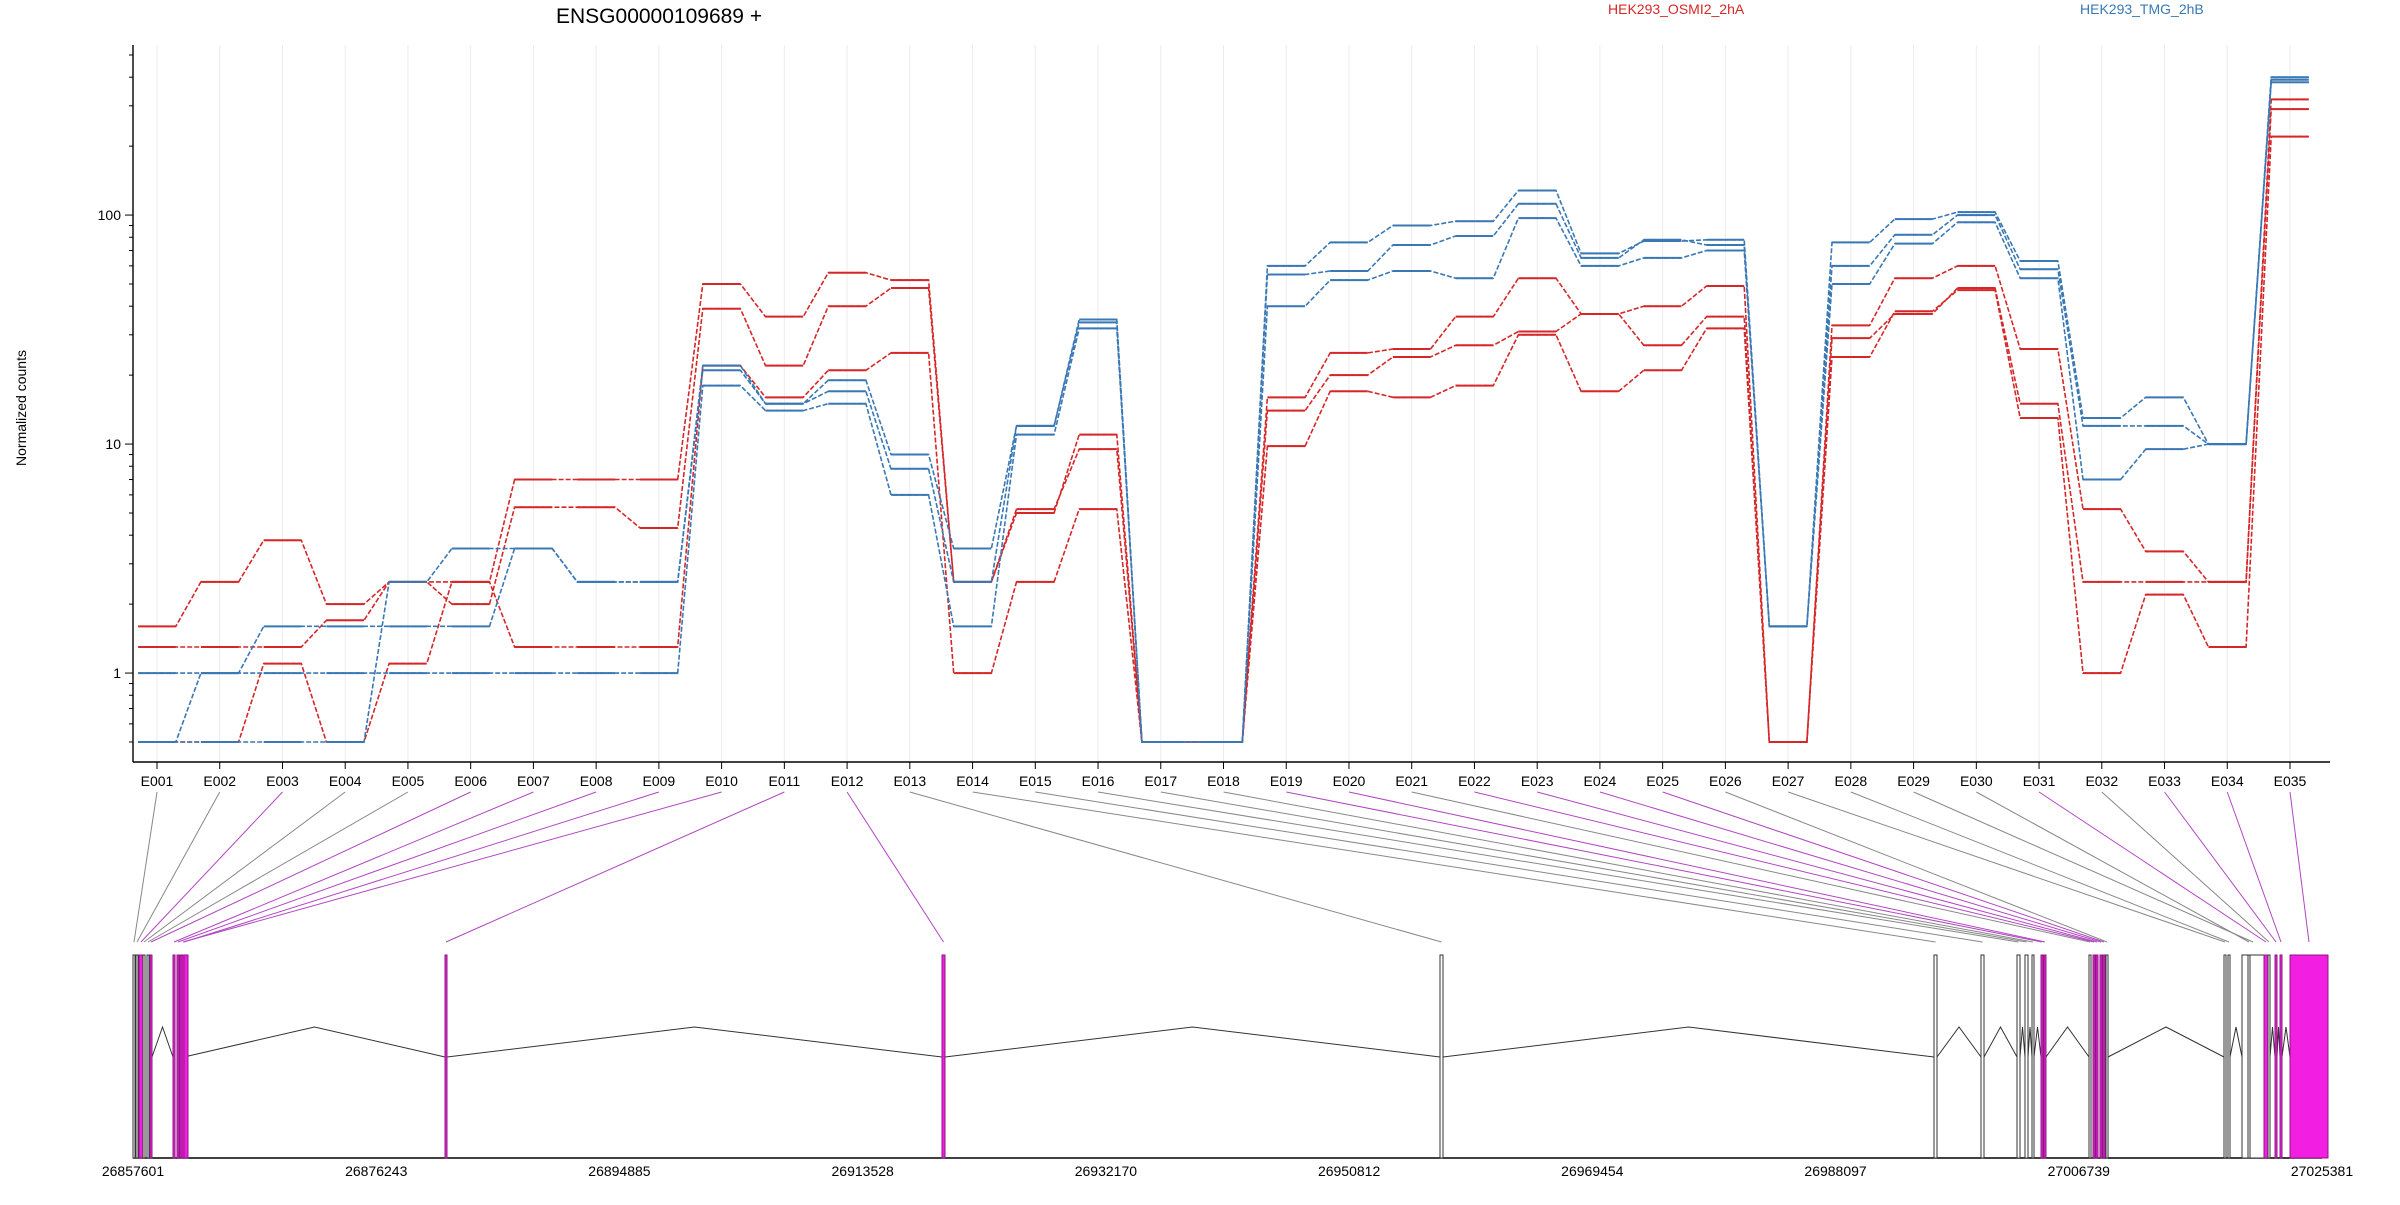 This screenshot has width=2400, height=1205. Describe the element at coordinates (2079, 1171) in the screenshot. I see `coordinate-label: 27006739` at that location.